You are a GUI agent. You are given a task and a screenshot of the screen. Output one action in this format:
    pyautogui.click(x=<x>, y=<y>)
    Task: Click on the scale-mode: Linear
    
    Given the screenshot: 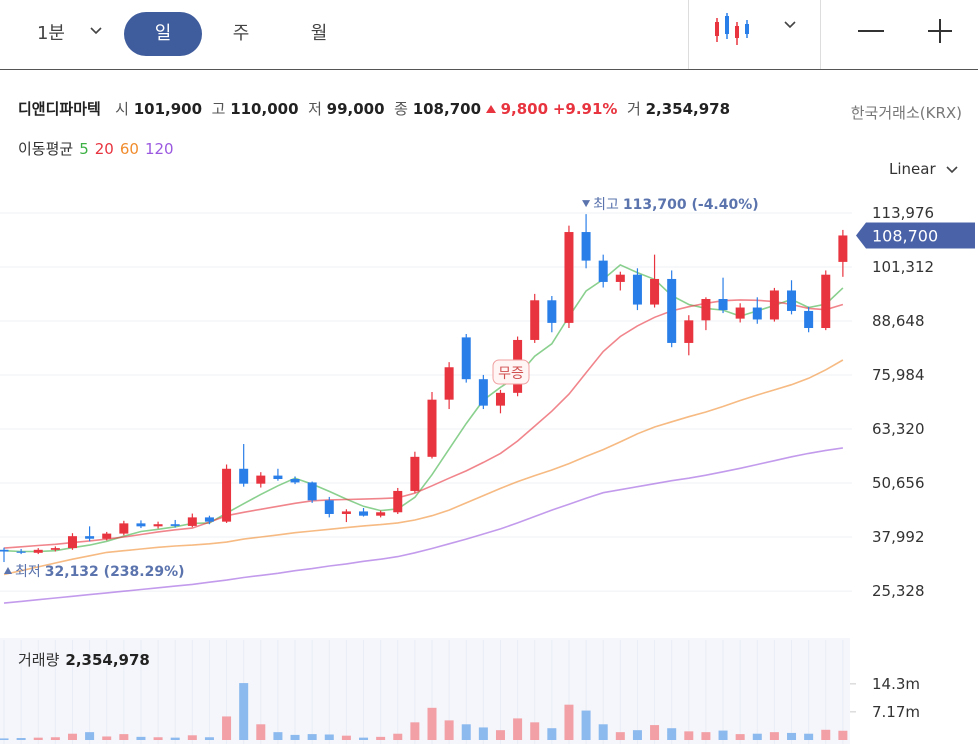 What is the action you would take?
    pyautogui.click(x=912, y=169)
    